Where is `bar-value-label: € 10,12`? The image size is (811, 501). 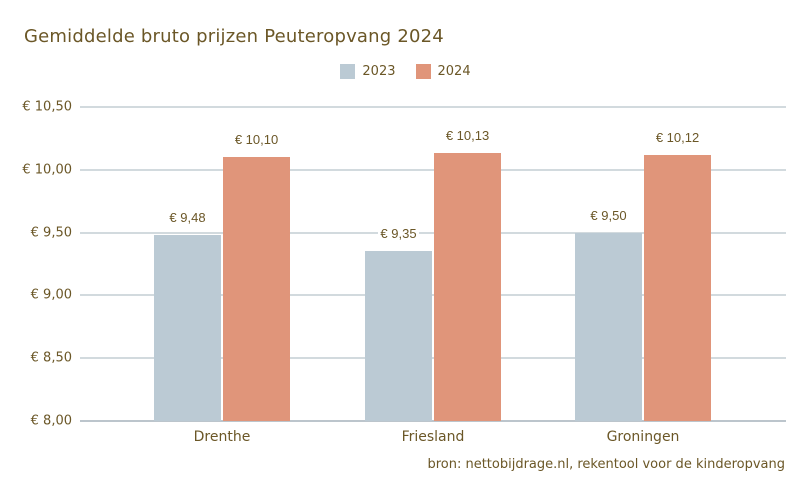
bar-value-label: € 10,12 is located at coordinates (677, 137).